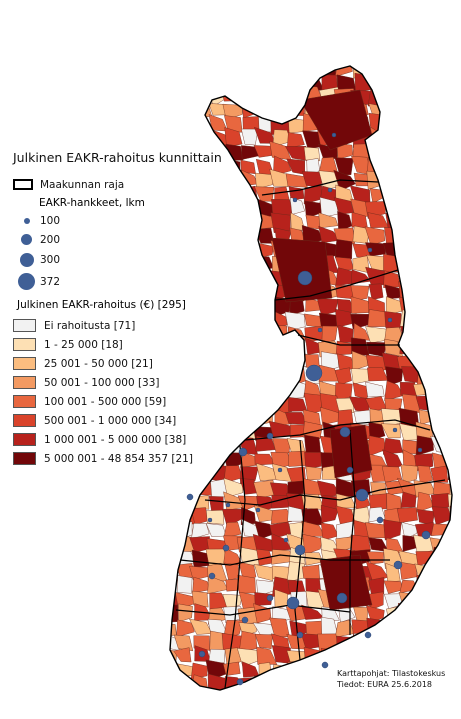 The height and width of the screenshot is (719, 461). Describe the element at coordinates (118, 382) in the screenshot. I see `class-row: 50 001 - 100 000 [33]` at that location.